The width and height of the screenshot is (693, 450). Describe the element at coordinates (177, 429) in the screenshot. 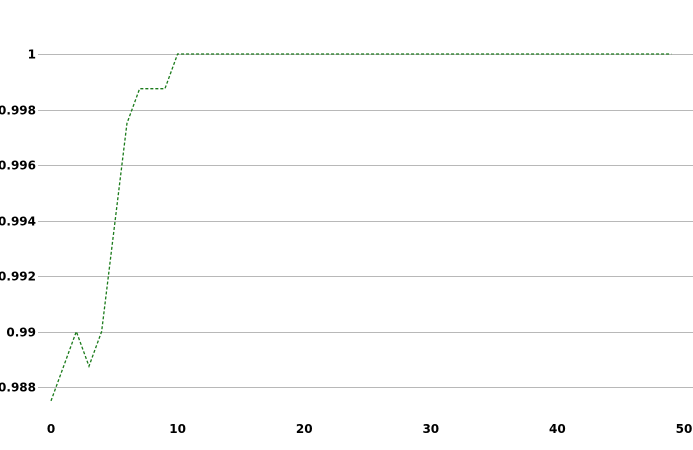

I see `x-tick-label: 10` at that location.